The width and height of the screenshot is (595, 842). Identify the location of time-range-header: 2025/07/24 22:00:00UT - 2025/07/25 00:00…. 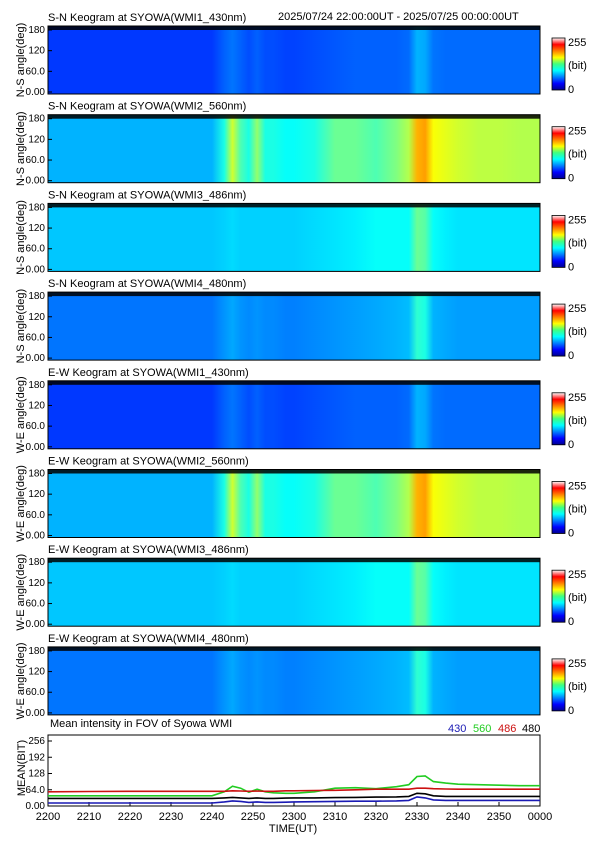
(398, 17).